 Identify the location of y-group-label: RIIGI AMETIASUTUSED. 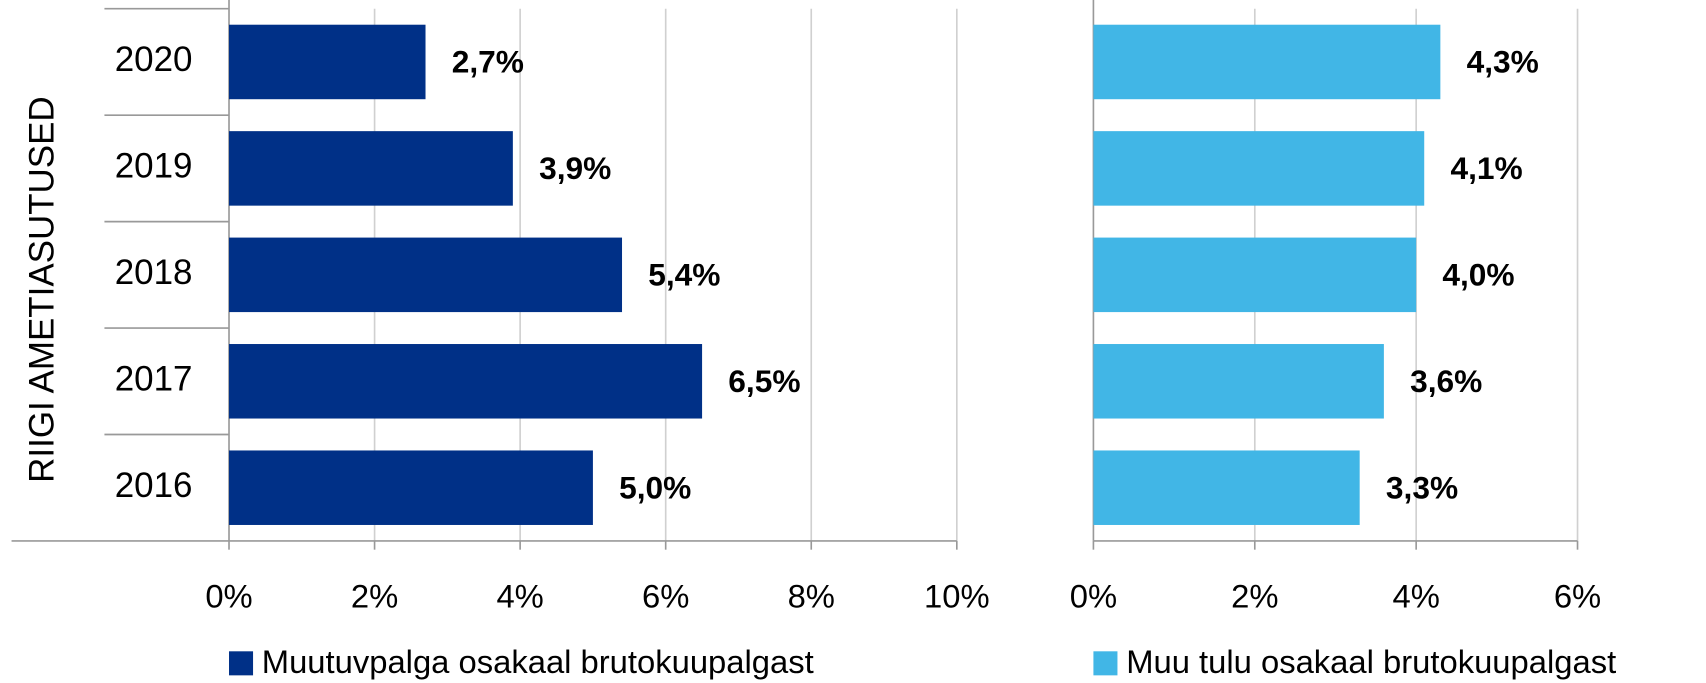
(42, 289).